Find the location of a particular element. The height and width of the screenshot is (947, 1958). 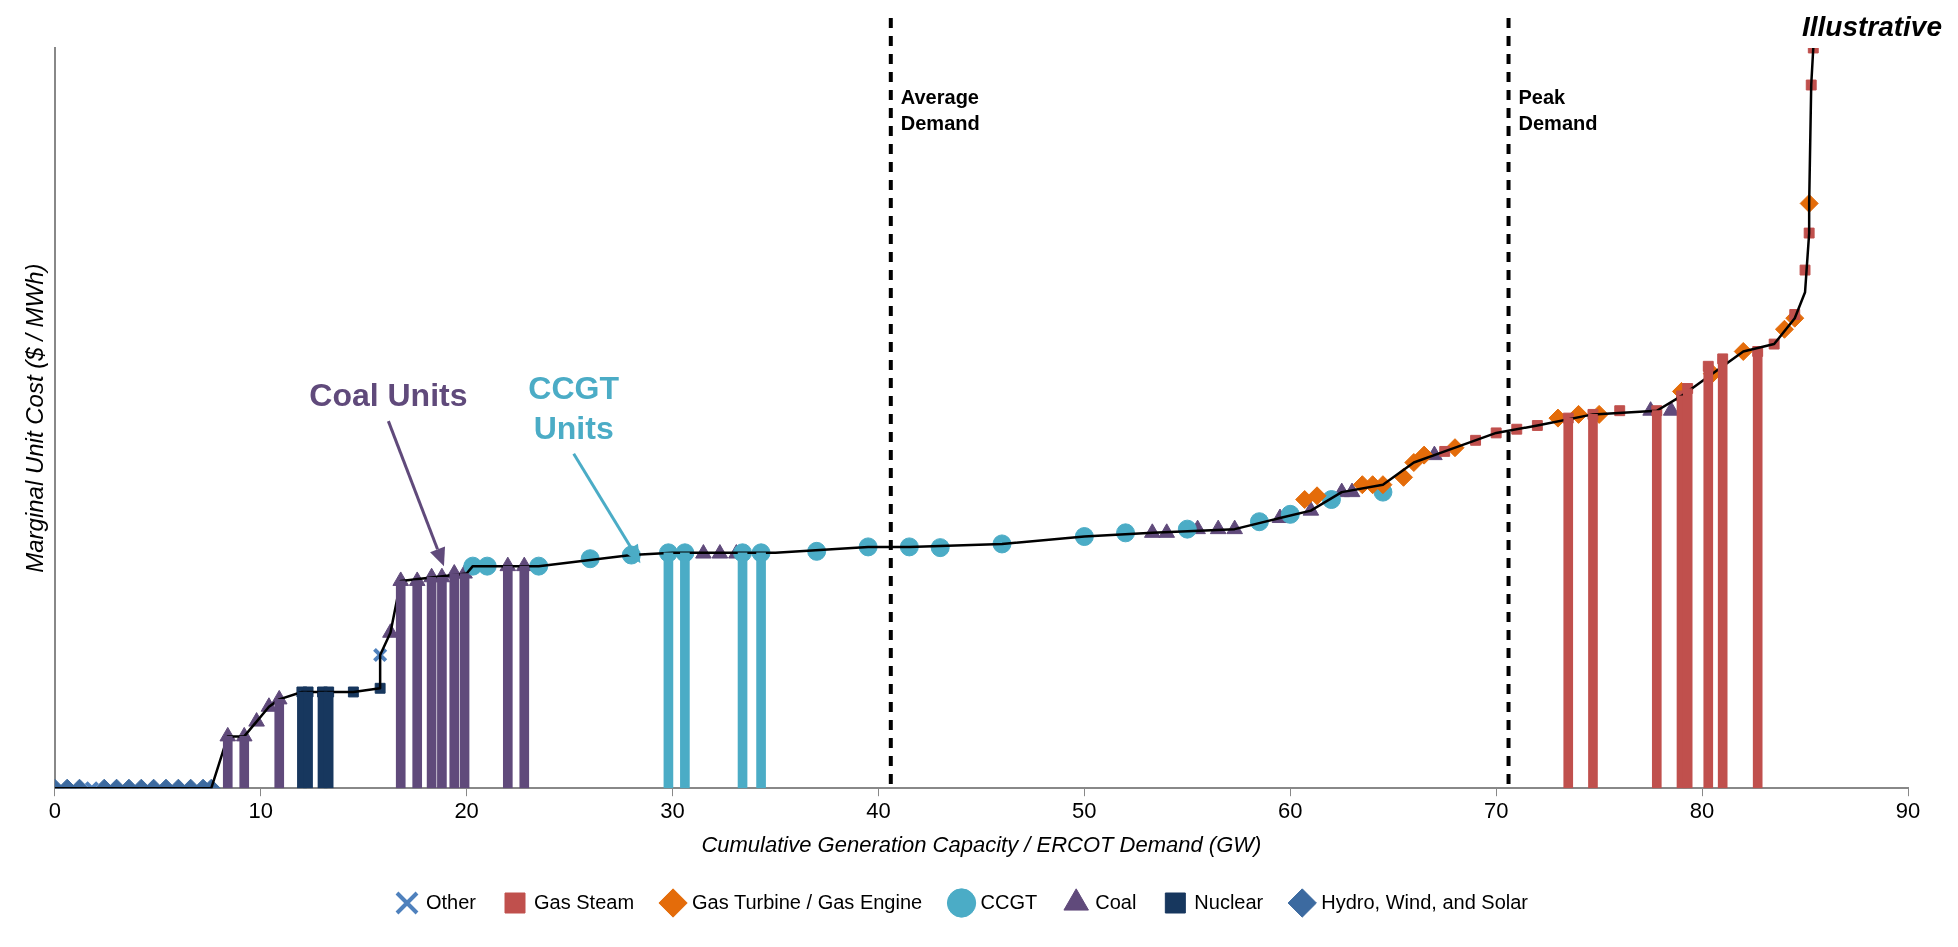

ref-line-label: Peak Demand is located at coordinates (1558, 109).